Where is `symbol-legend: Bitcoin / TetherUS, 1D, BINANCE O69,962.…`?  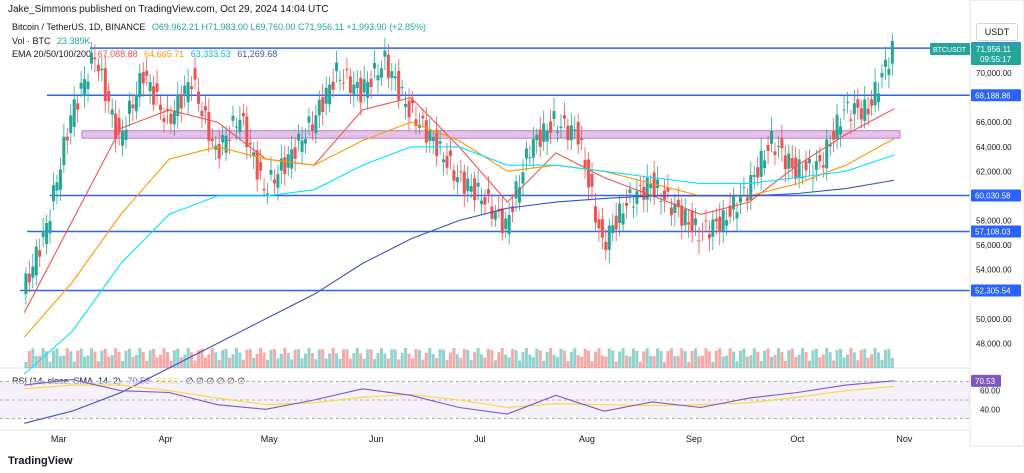 symbol-legend: Bitcoin / TetherUS, 1D, BINANCE O69,962.… is located at coordinates (221, 27).